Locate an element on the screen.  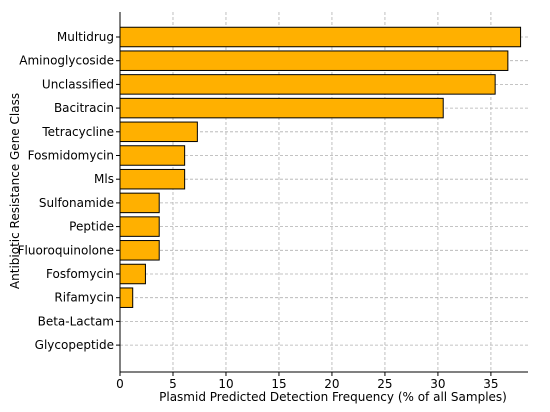
bar-tetracycline is located at coordinates (158, 132).